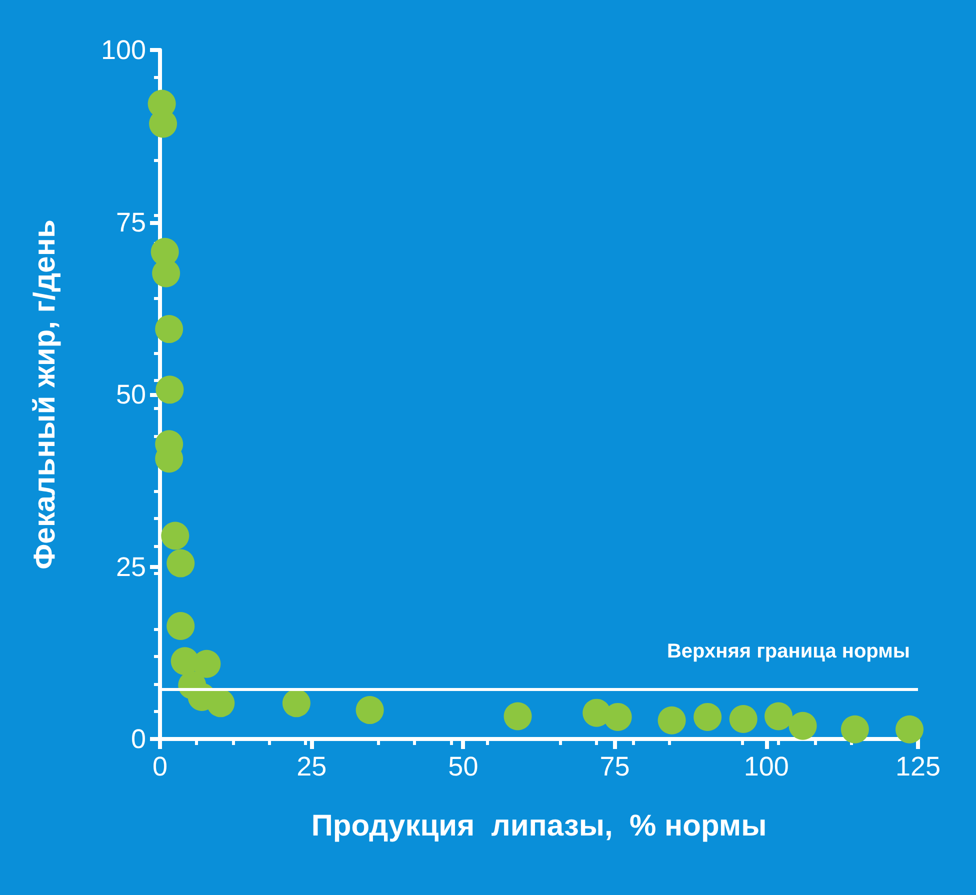 Image resolution: width=976 pixels, height=895 pixels. I want to click on x-tick-label: 50, so click(463, 767).